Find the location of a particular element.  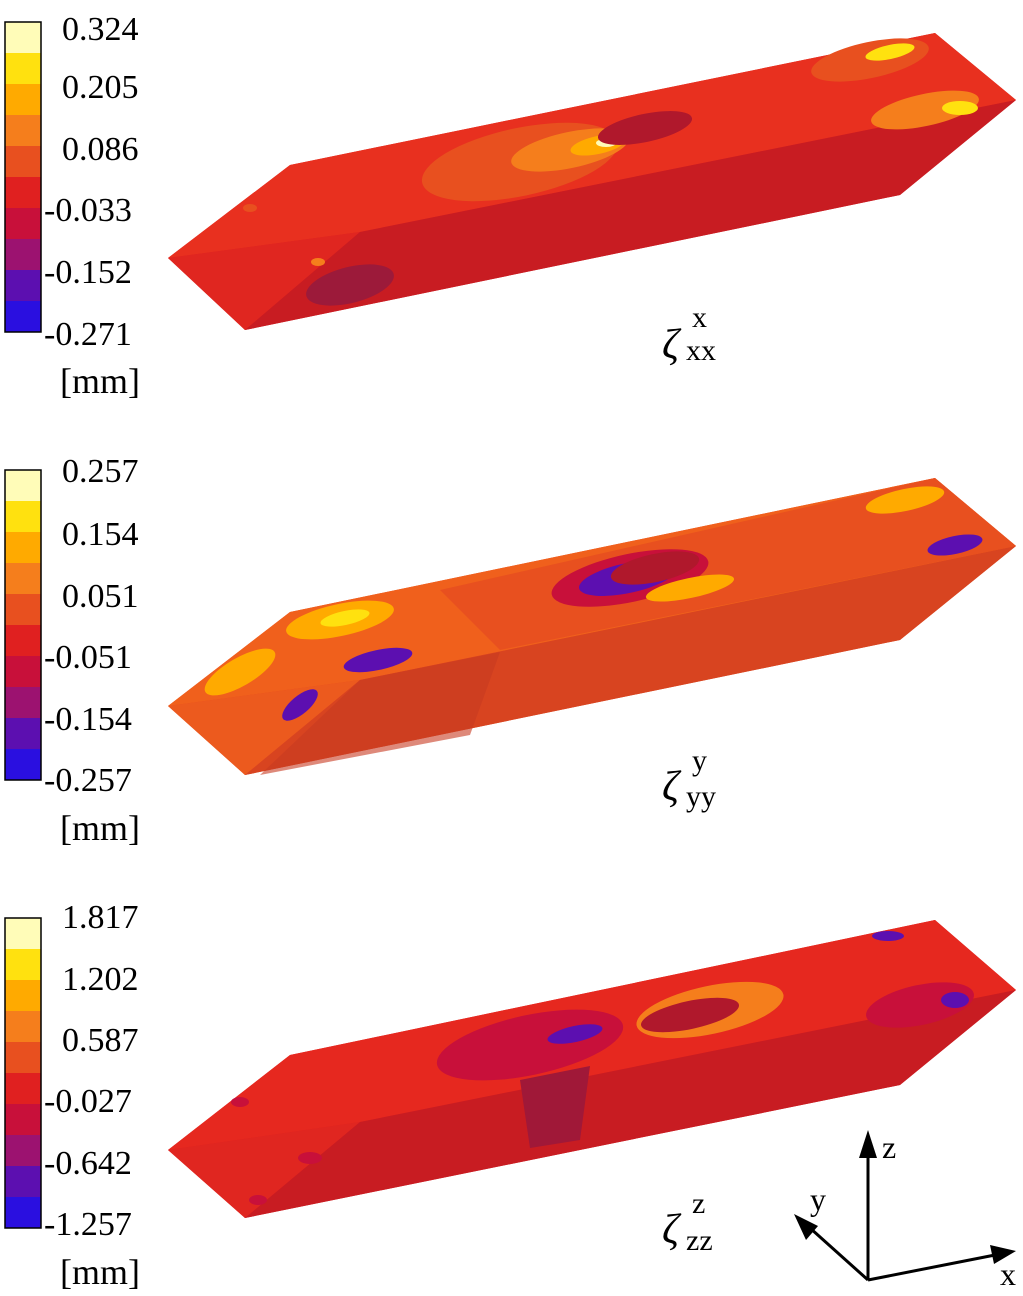

colorbar-tick: 0.154 is located at coordinates (100, 534).